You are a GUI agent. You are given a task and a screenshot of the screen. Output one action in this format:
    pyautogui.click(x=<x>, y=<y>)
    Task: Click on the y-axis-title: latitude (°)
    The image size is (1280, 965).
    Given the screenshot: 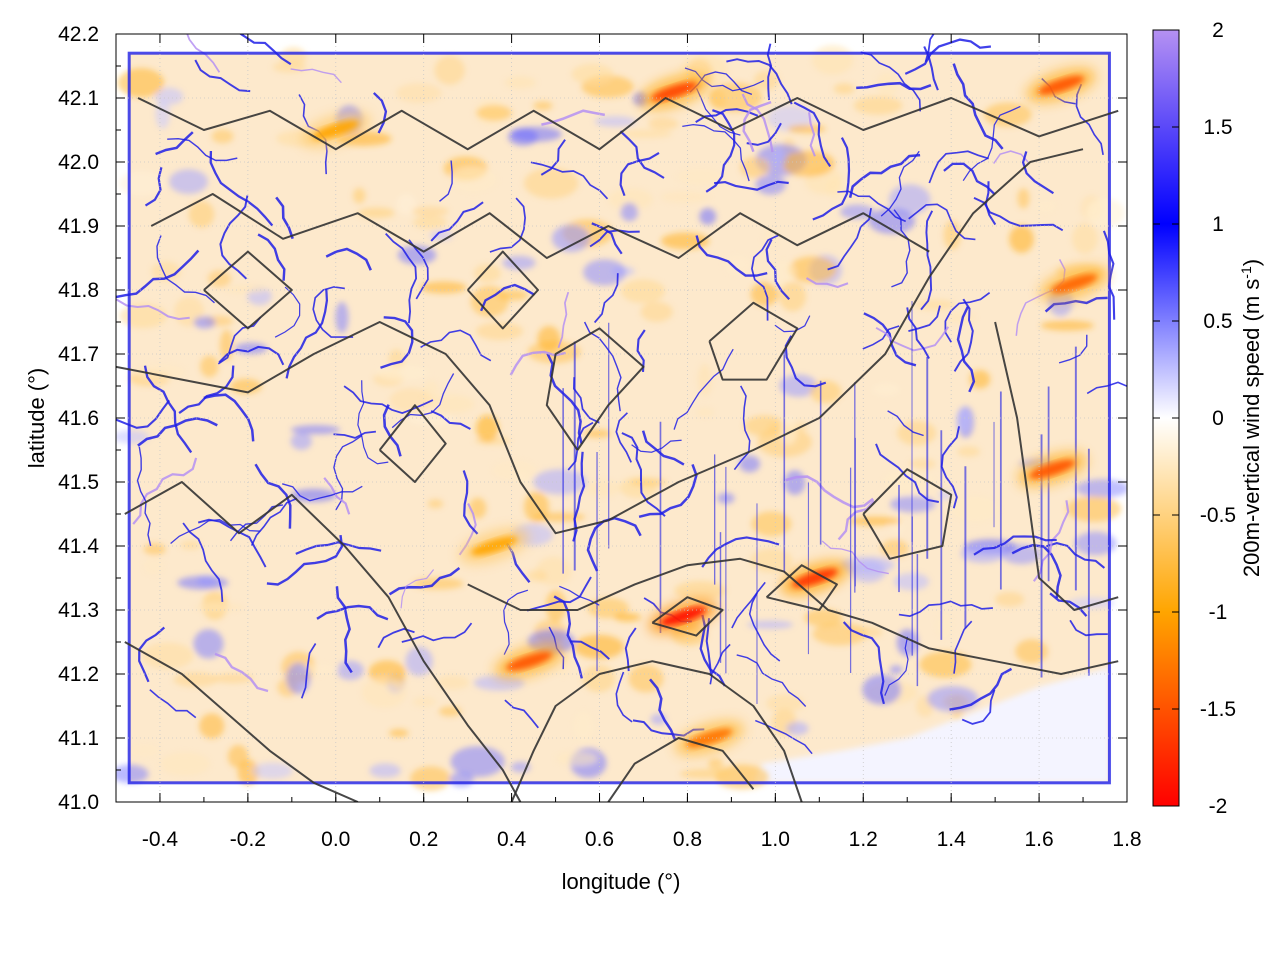 What is the action you would take?
    pyautogui.click(x=36, y=418)
    